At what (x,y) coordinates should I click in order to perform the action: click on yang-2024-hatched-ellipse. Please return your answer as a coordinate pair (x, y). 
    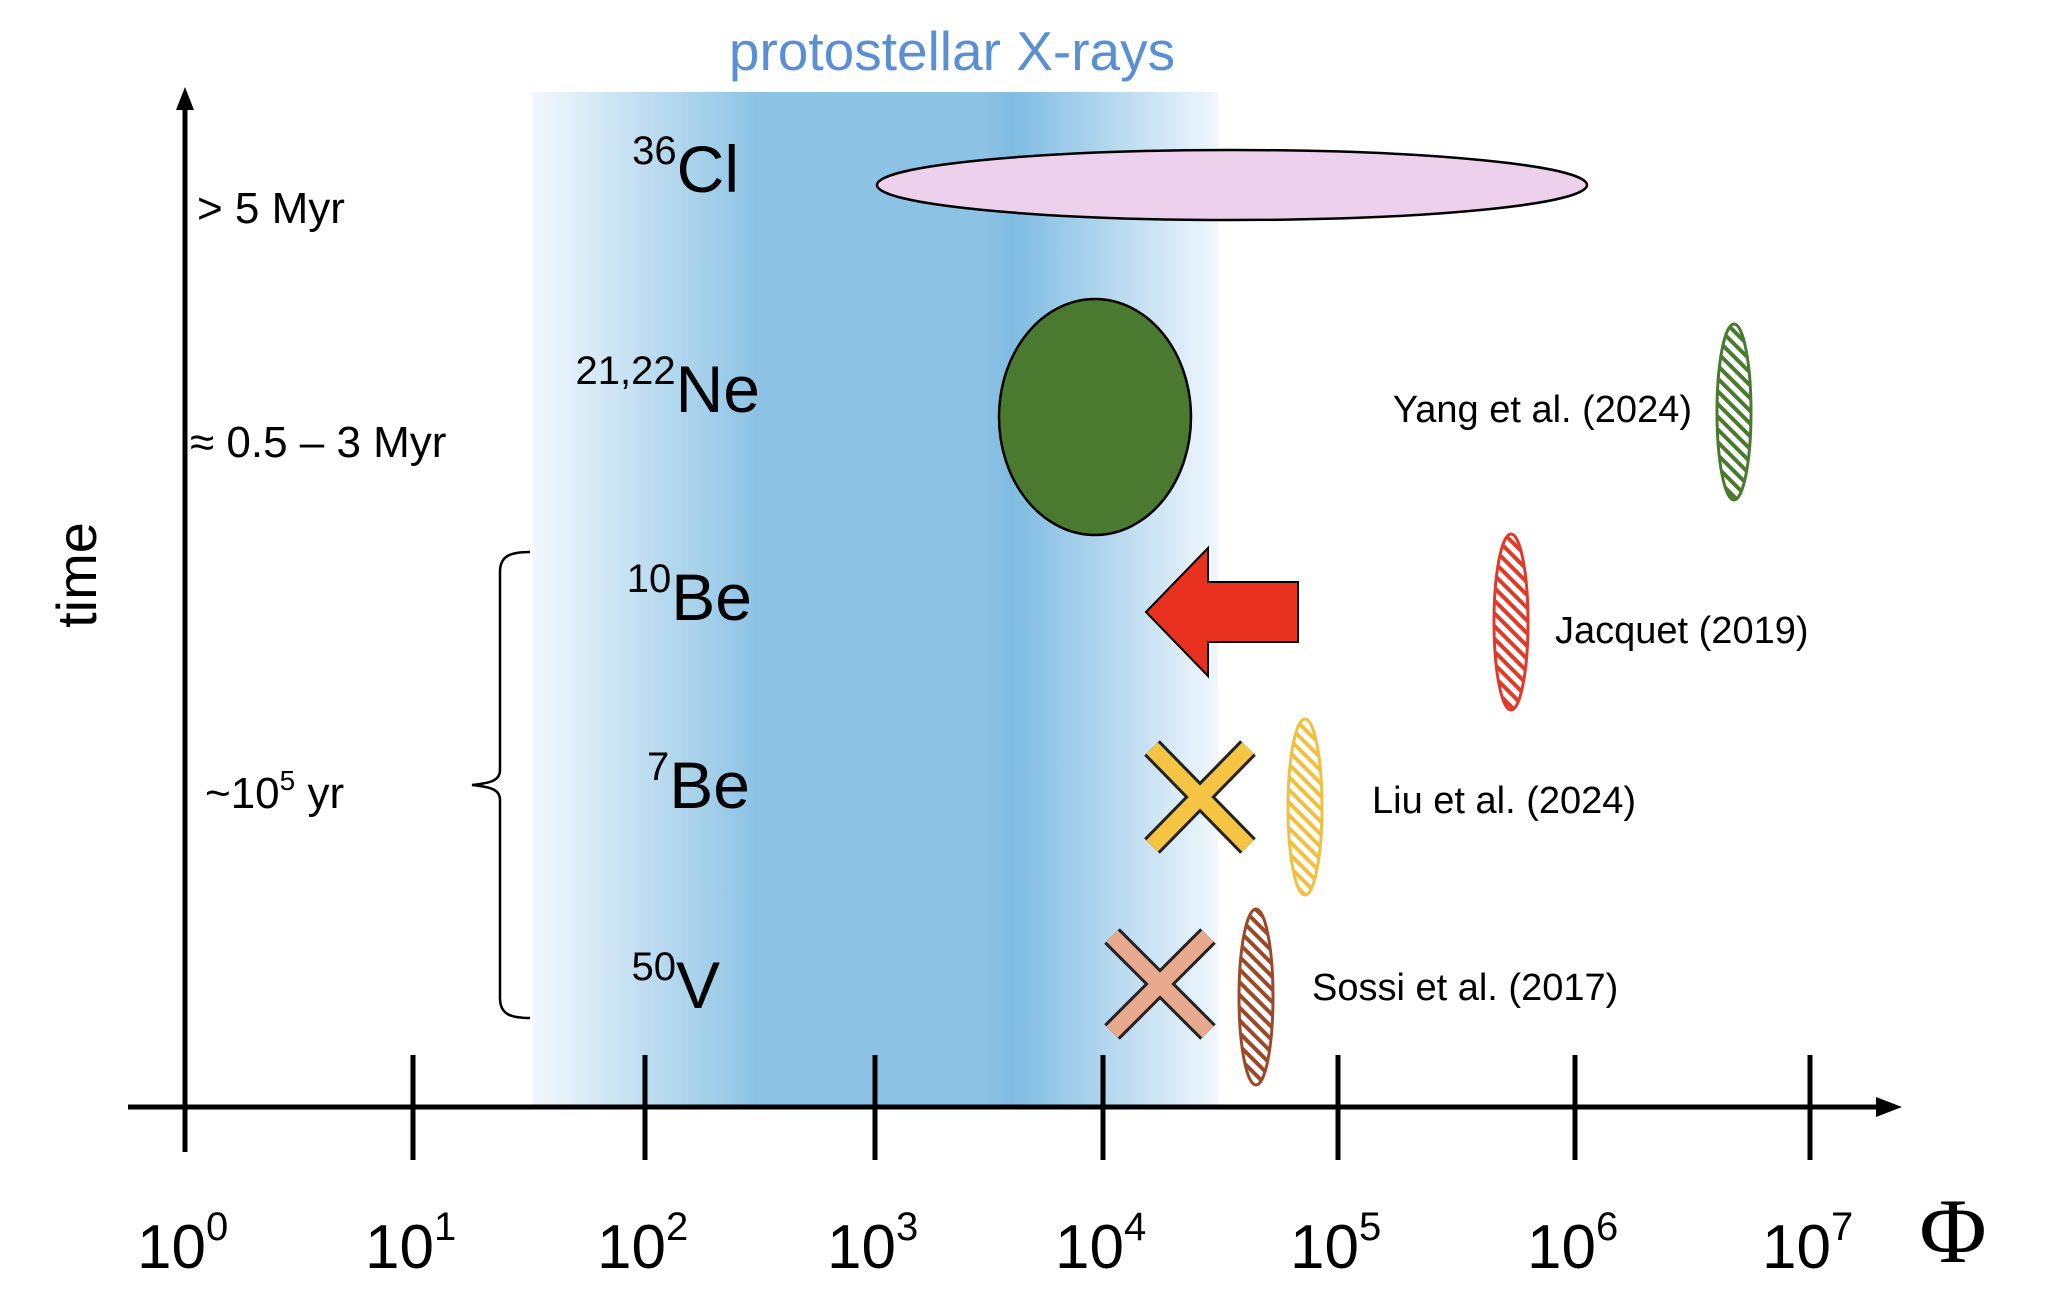
    Looking at the image, I should click on (1734, 412).